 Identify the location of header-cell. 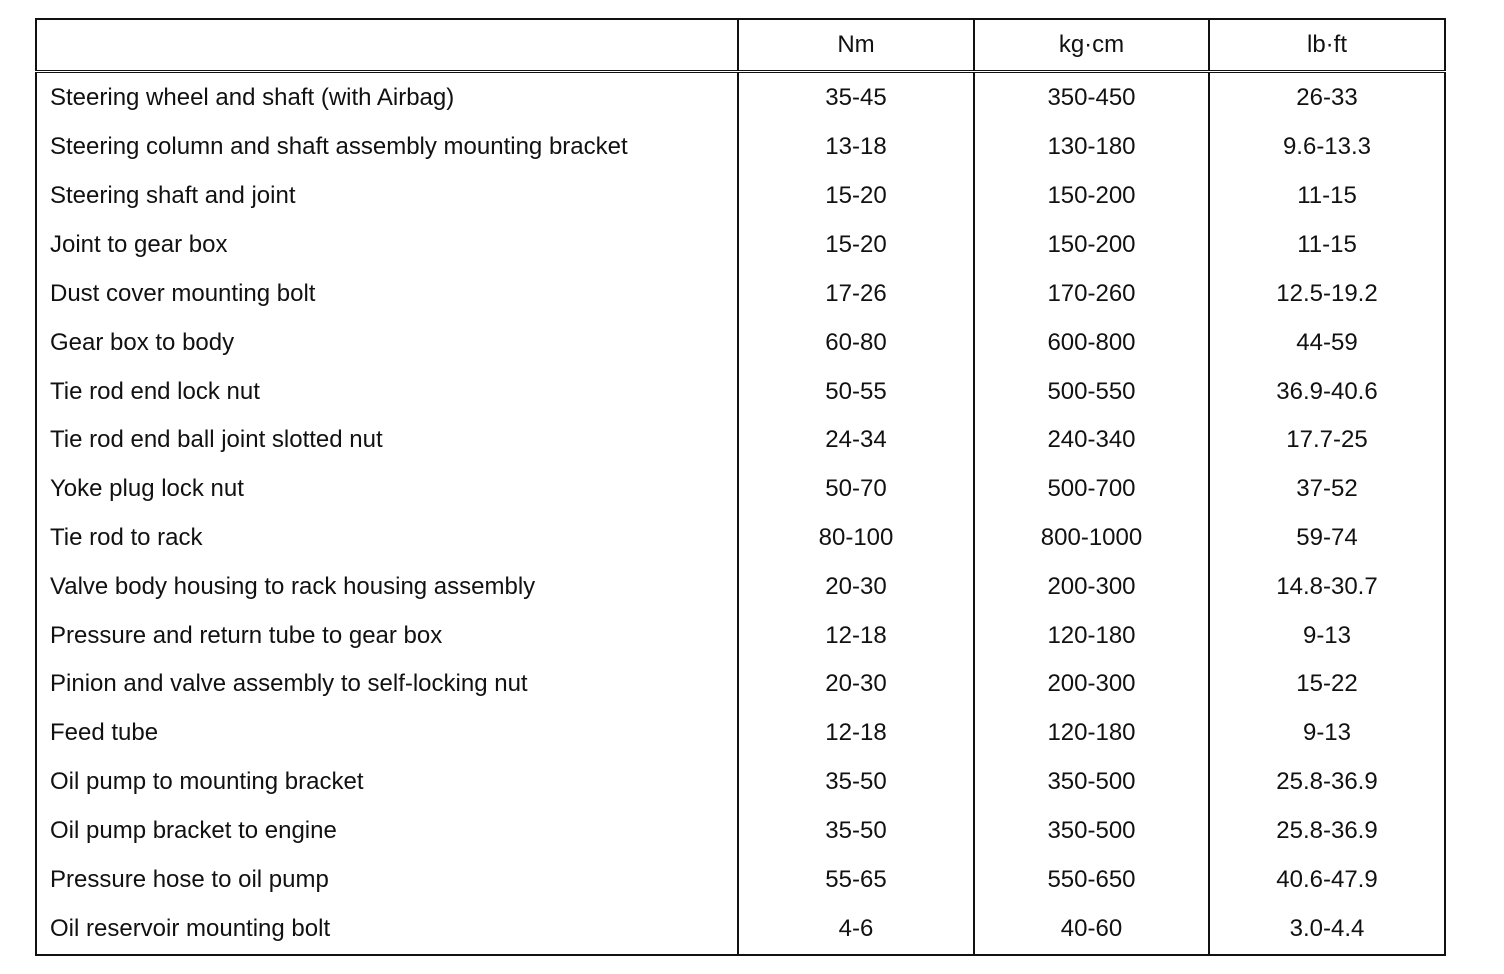
(387, 46).